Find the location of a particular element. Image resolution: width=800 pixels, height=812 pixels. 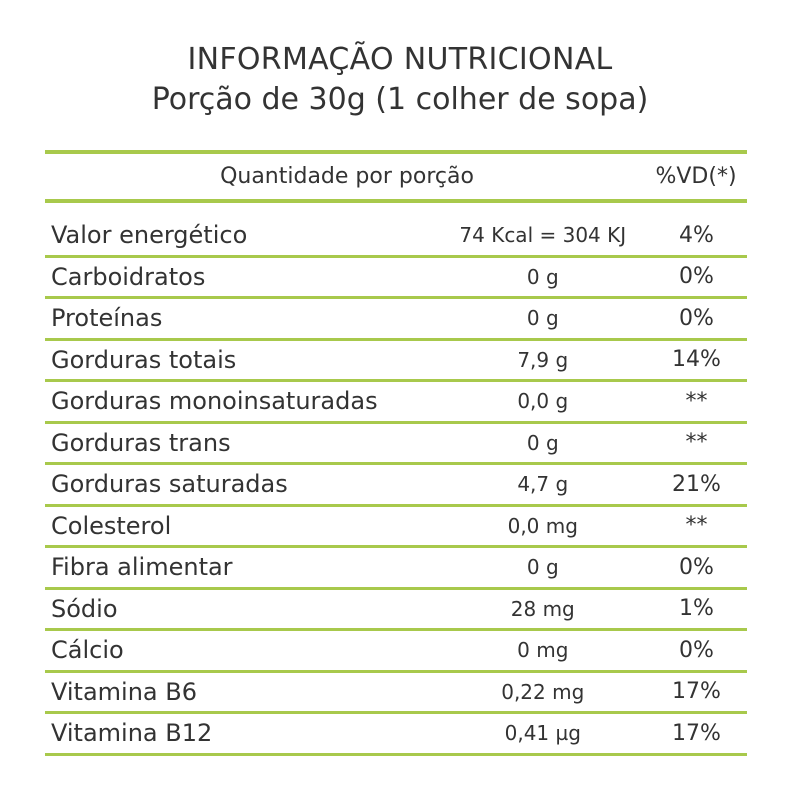

nutrient-row: Sódio 28 mg 1% is located at coordinates (396, 609).